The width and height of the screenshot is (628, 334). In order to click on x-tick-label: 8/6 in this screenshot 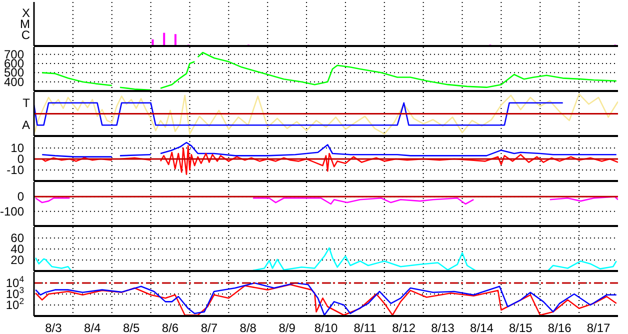, I will do `click(170, 327)`.